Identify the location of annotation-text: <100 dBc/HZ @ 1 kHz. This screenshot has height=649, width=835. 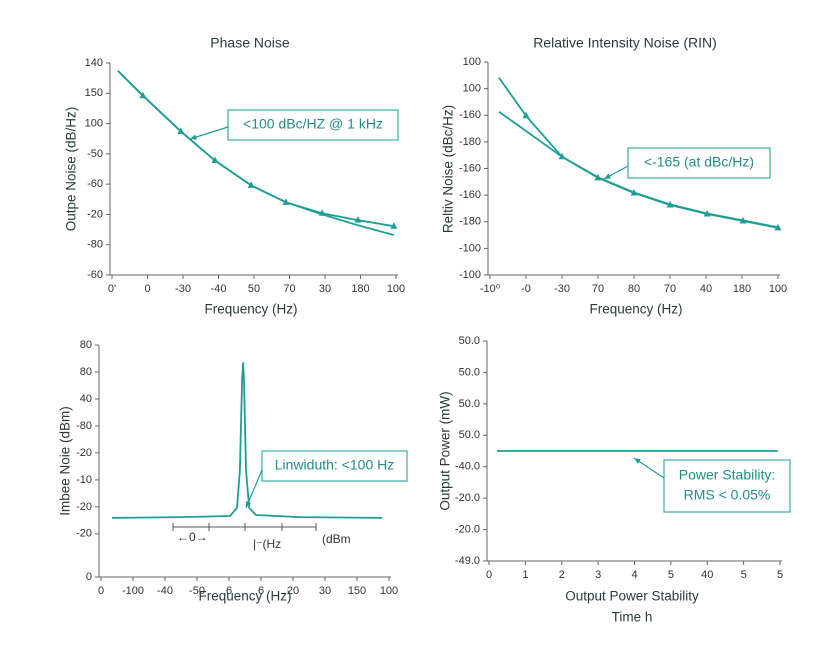
(313, 124).